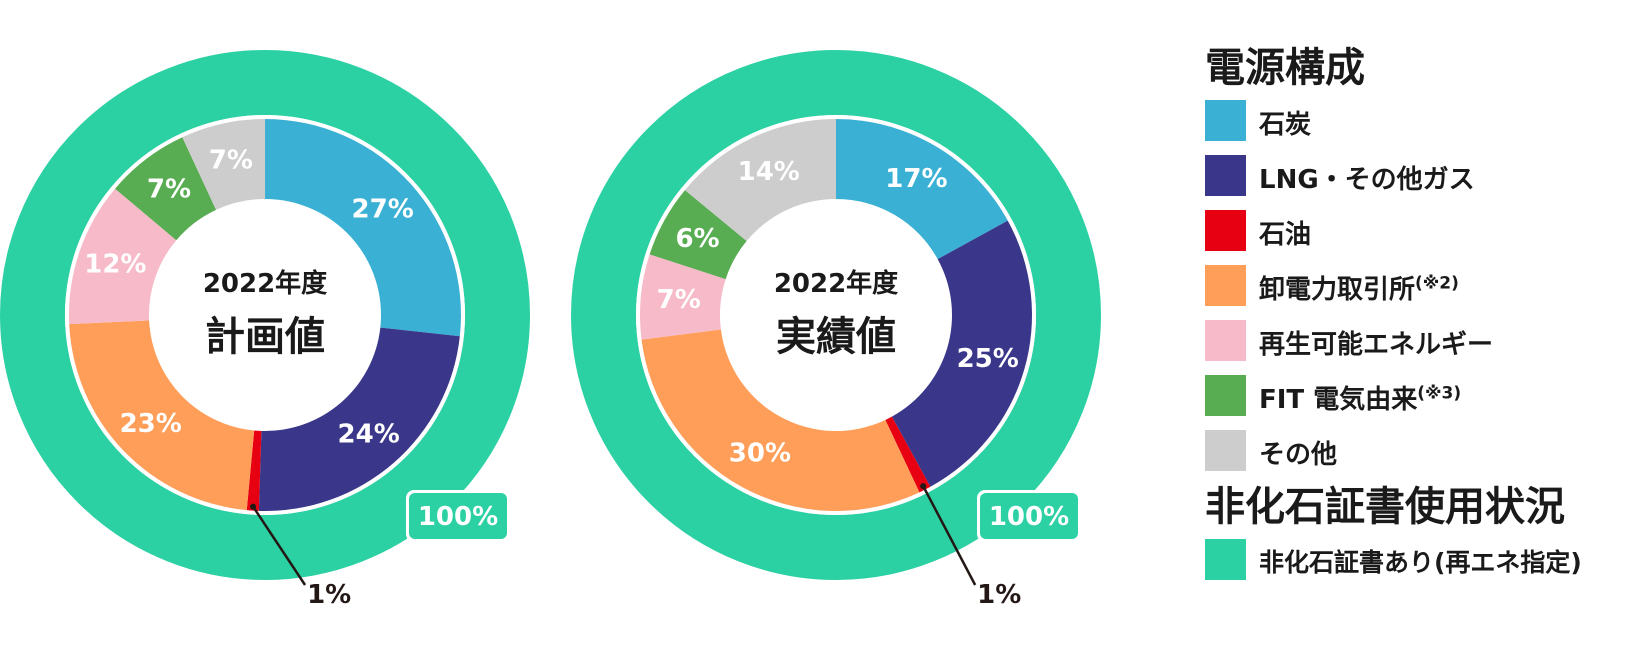 The image size is (1640, 660). I want to click on legend-item-exchange: 卸電力取引所(※2), so click(1420, 286).